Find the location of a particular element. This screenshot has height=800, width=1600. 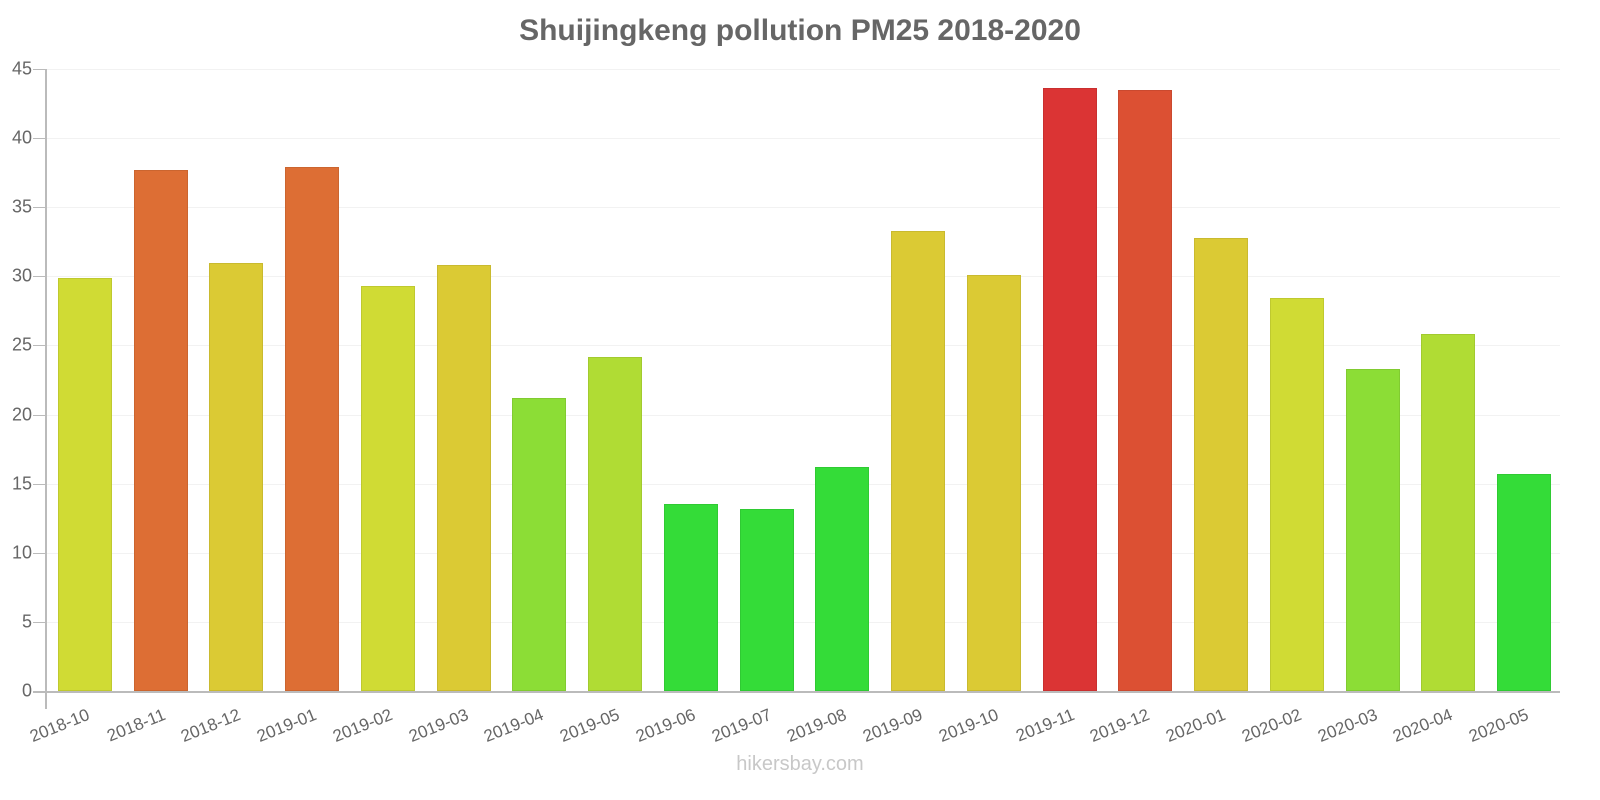

y-tick-label: 35 is located at coordinates (21, 206).